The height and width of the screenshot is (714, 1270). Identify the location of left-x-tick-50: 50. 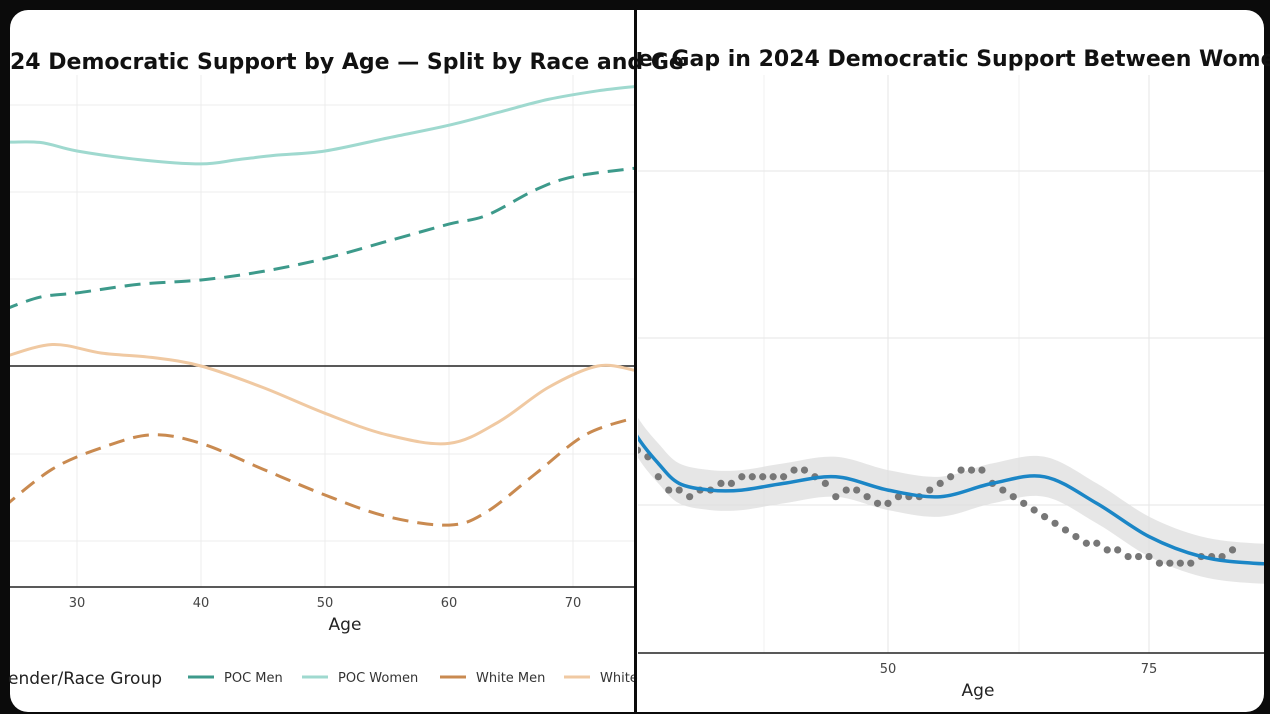
(325, 603).